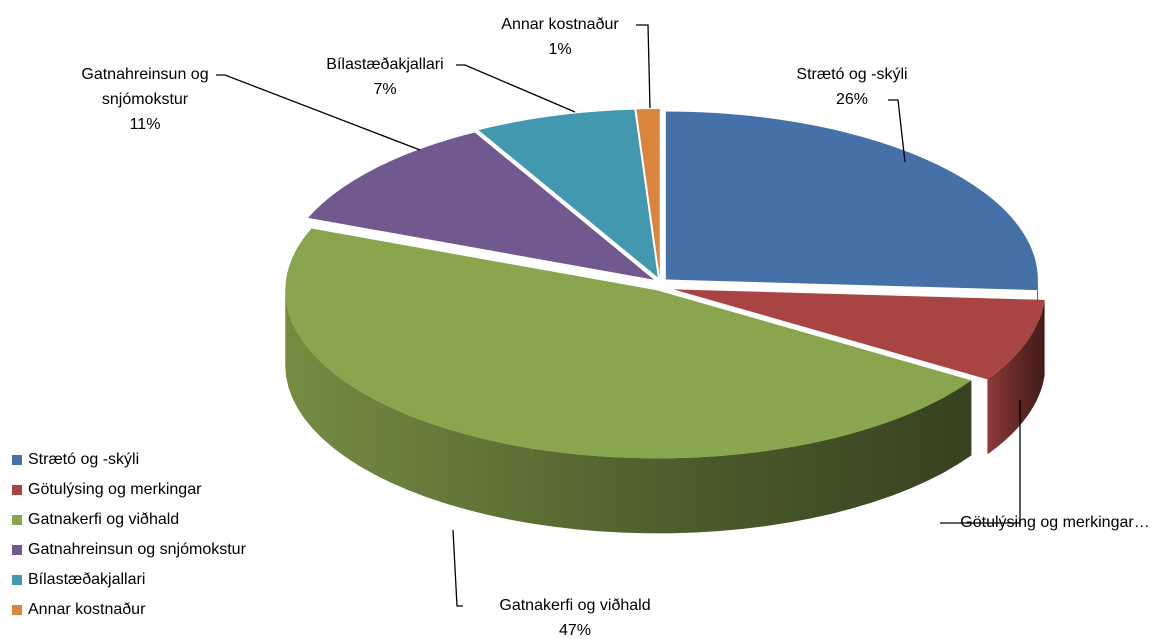  Describe the element at coordinates (87, 609) in the screenshot. I see `legend-label: Annar kostnaður` at that location.